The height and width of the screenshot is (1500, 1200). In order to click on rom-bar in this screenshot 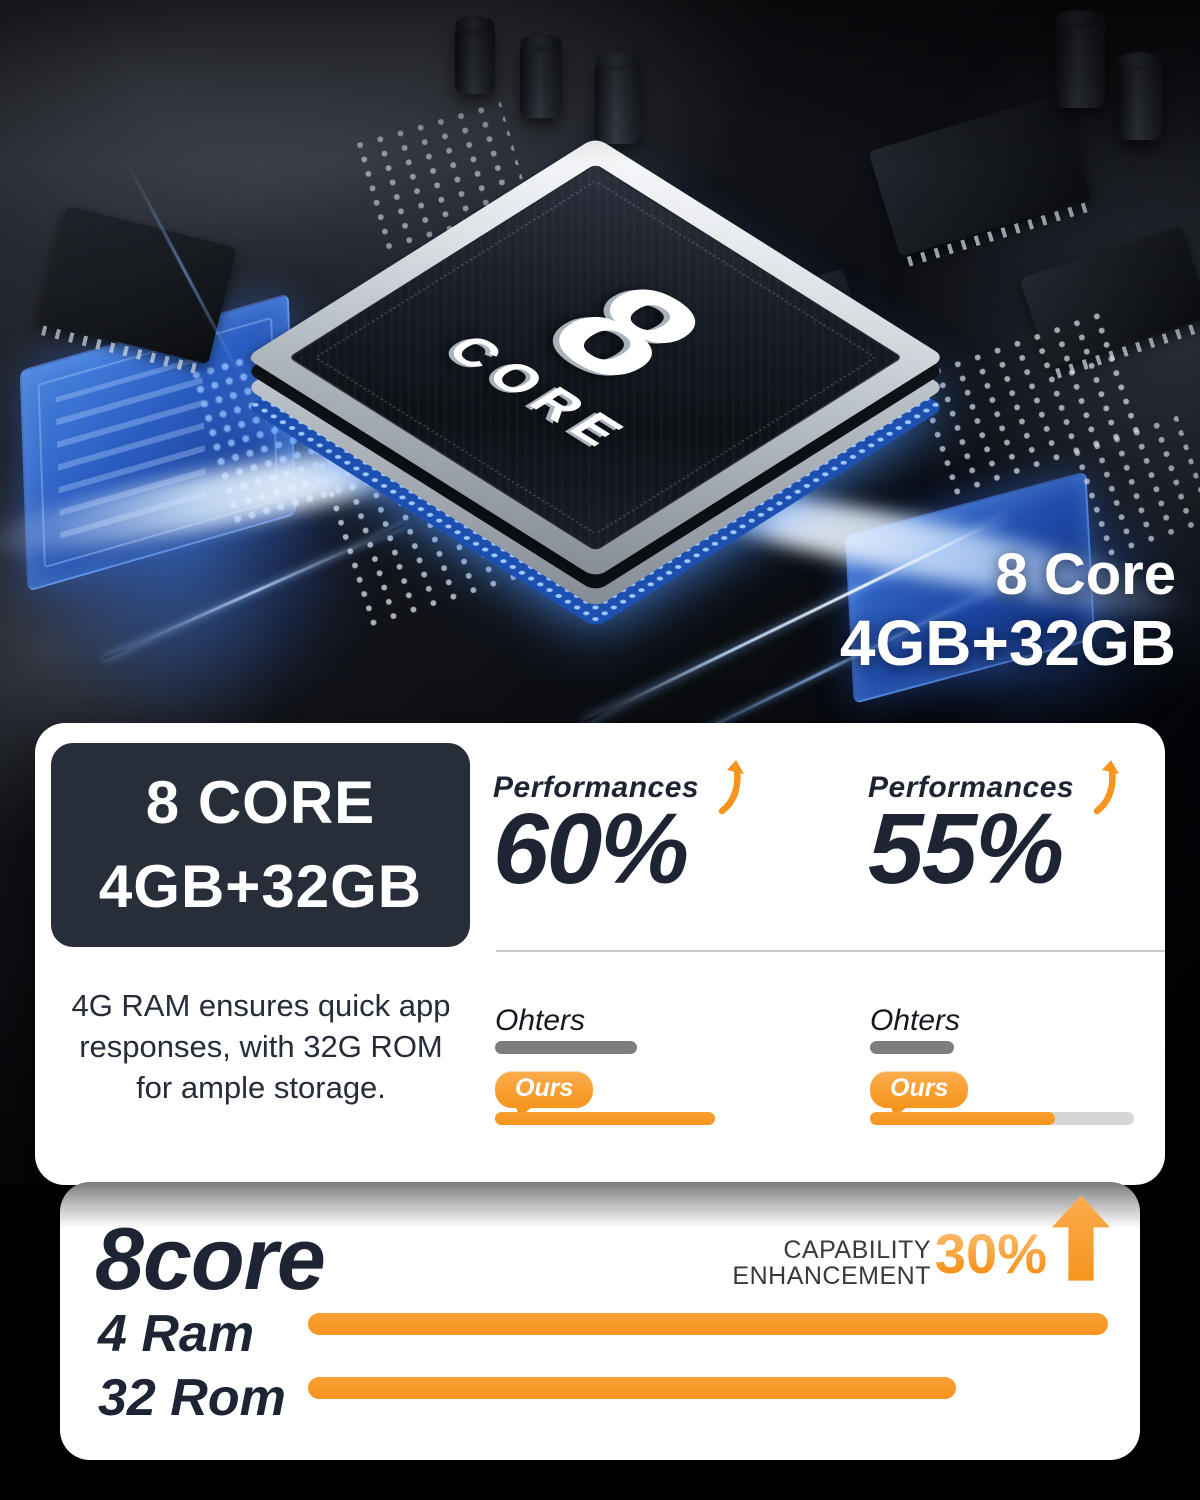, I will do `click(632, 1388)`.